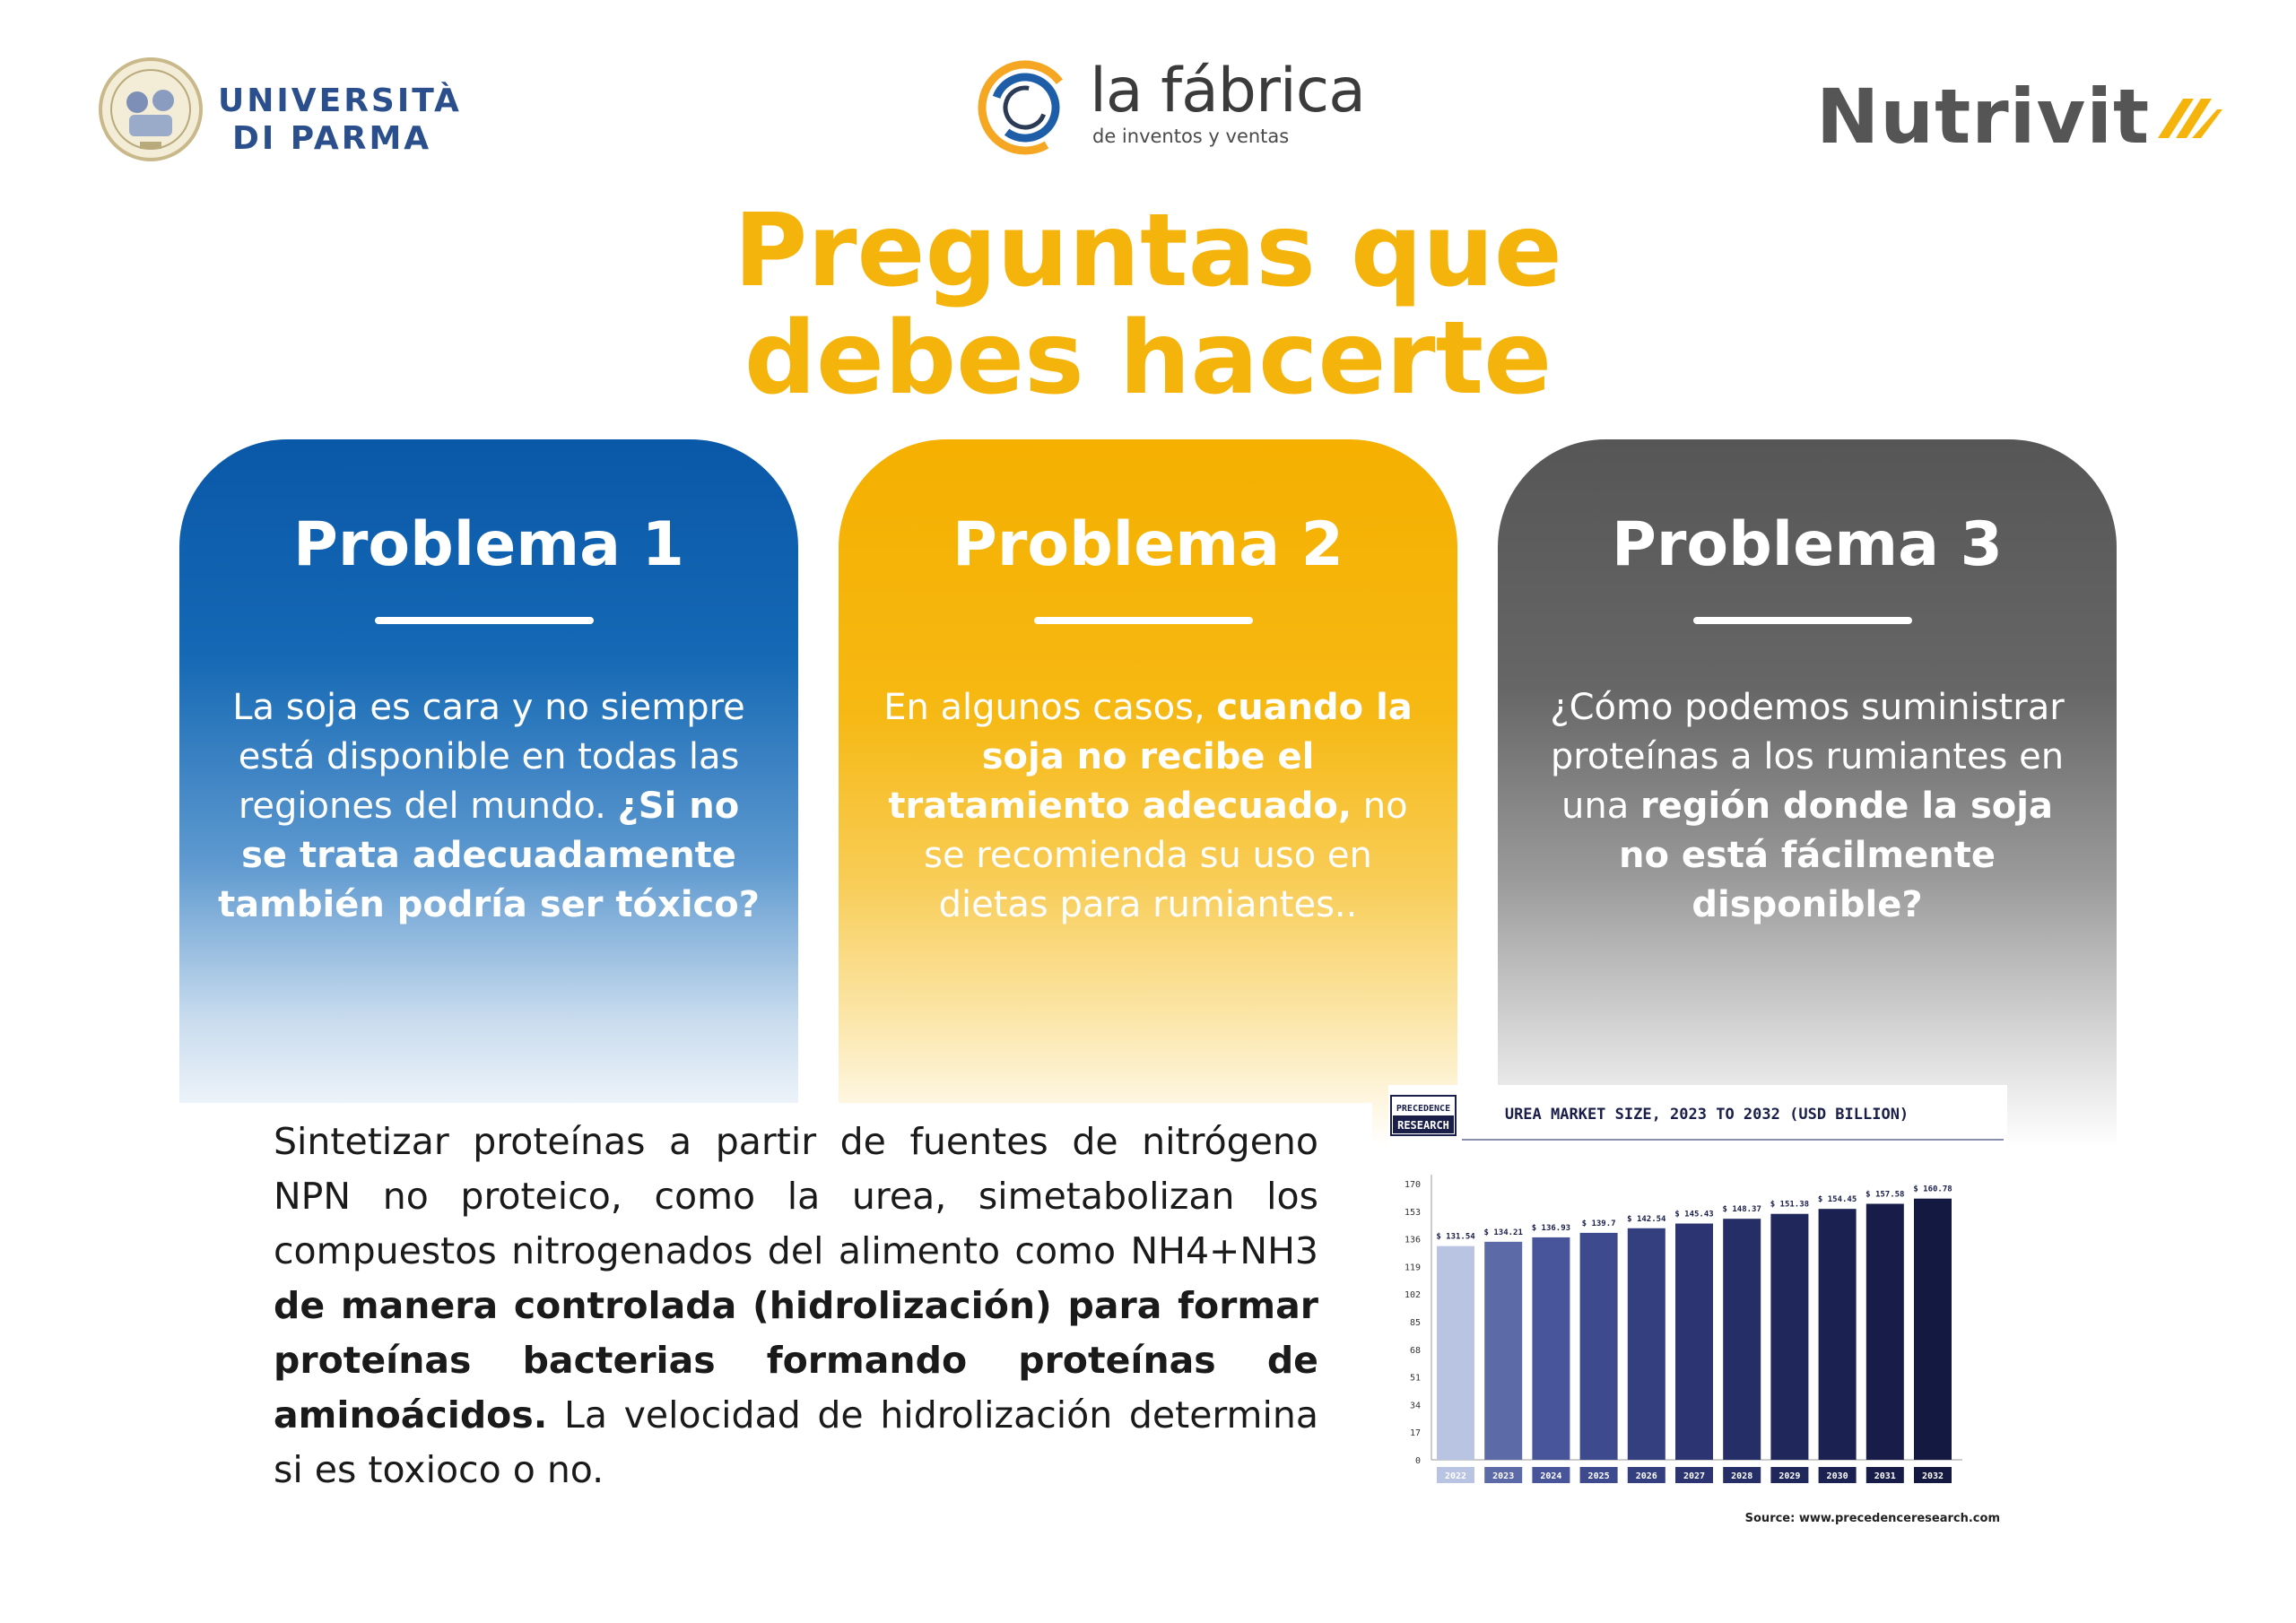 Image resolution: width=2296 pixels, height=1623 pixels. I want to click on x-tick-label: 2025, so click(1599, 1476).